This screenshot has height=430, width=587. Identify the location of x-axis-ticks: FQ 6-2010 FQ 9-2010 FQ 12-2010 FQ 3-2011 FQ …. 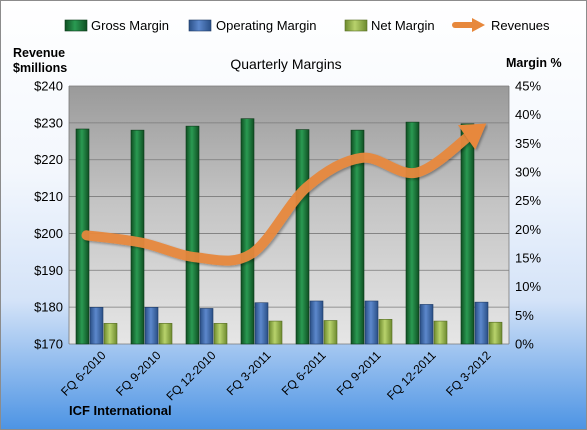
(276, 375).